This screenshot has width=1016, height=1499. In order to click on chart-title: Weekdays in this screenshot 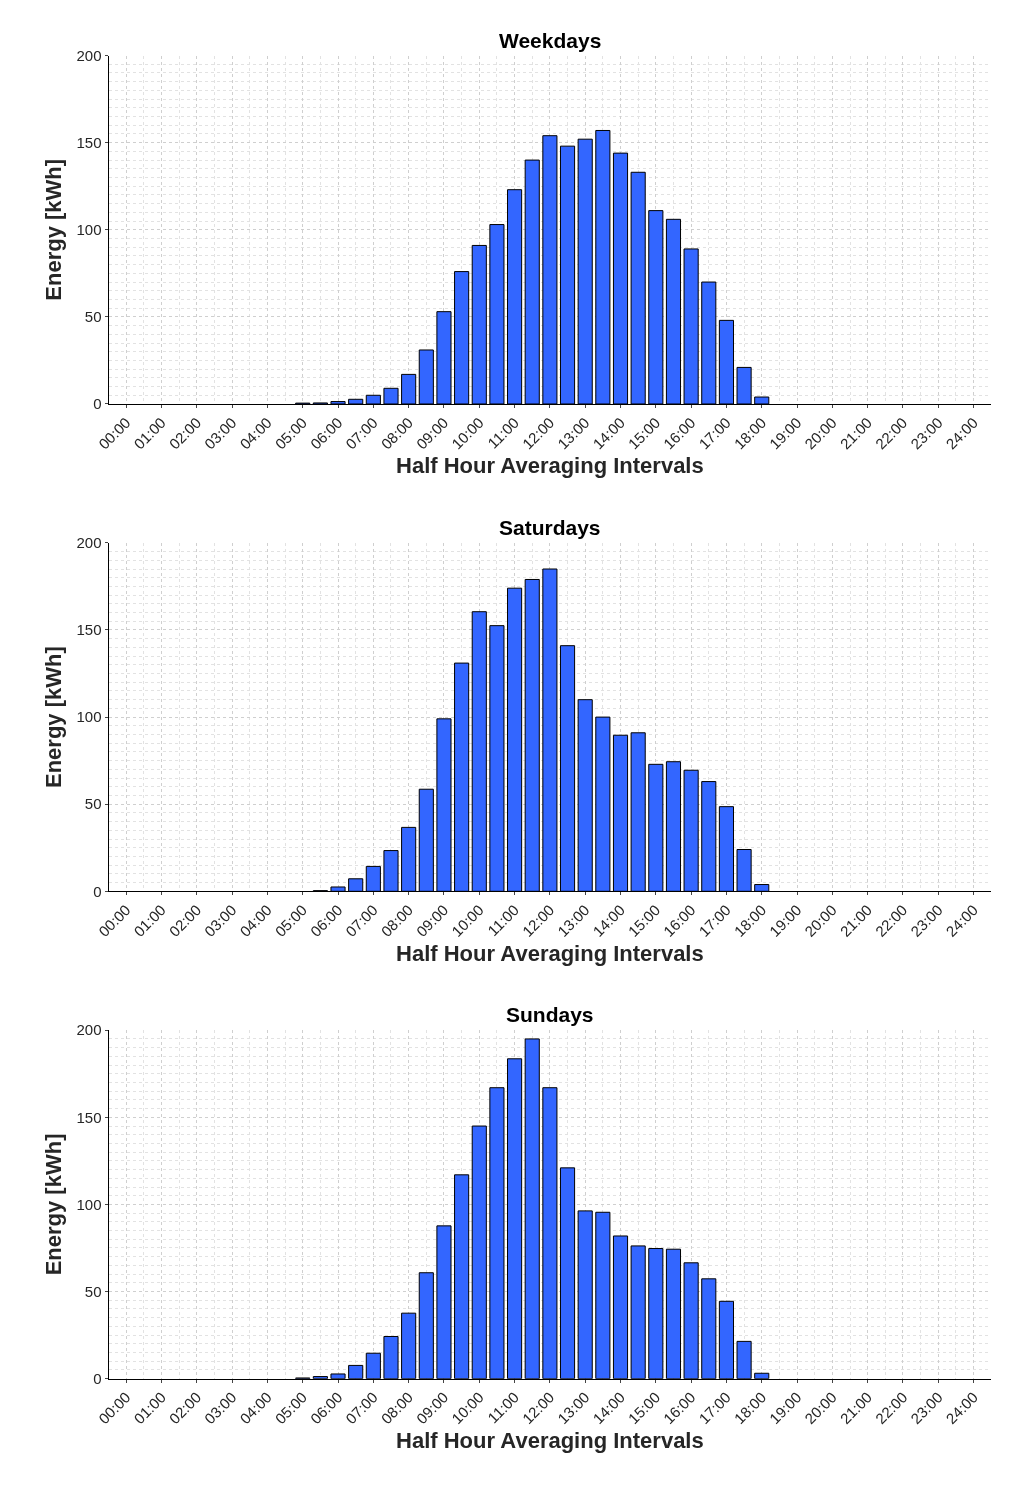, I will do `click(550, 40)`.